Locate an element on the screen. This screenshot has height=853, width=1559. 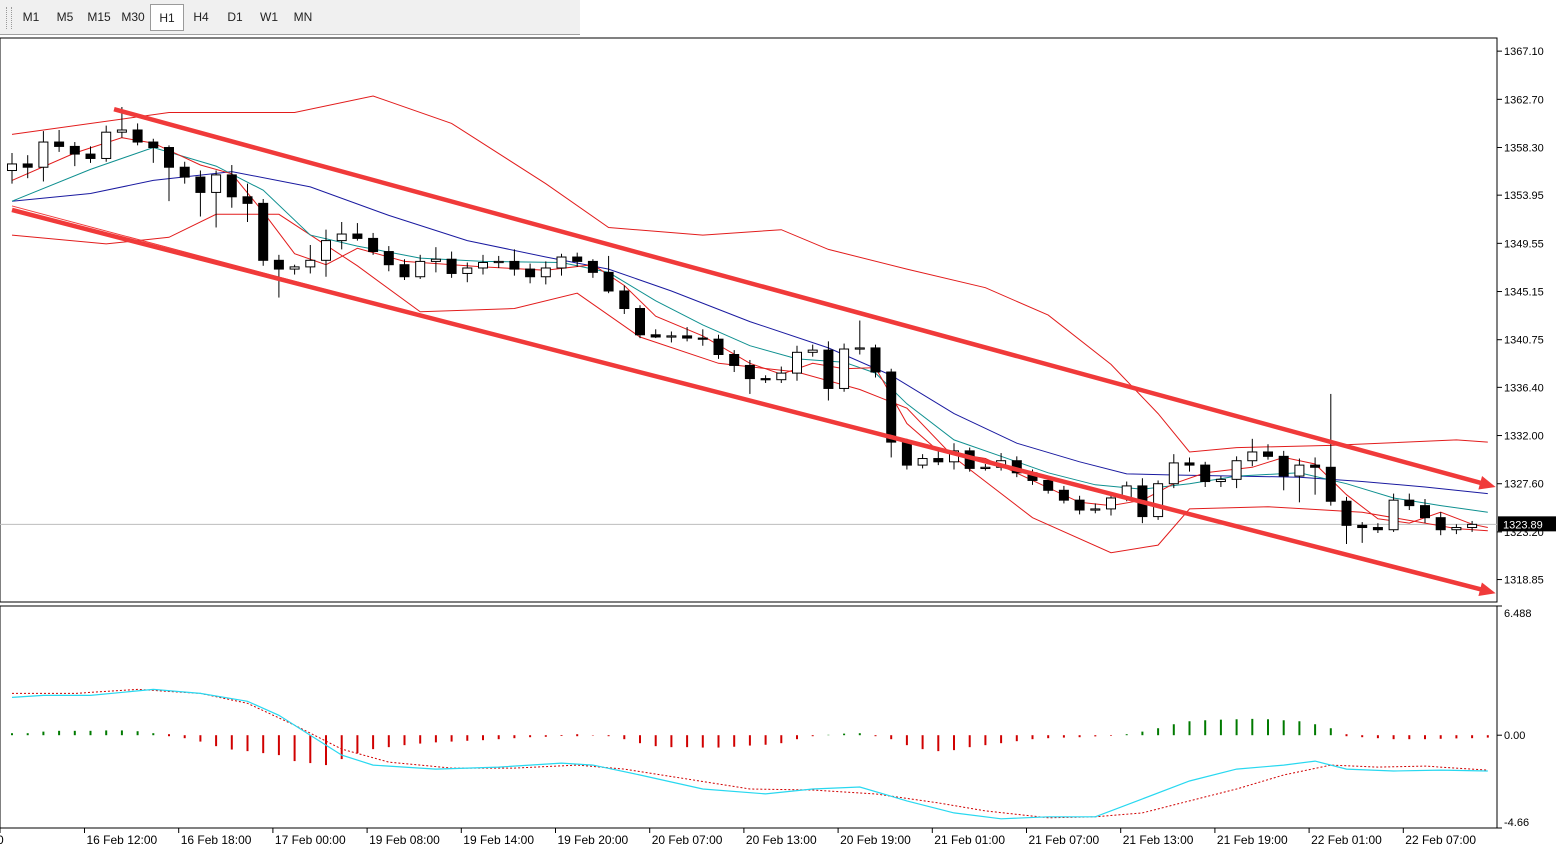
price-tick-label: 1362.70 is located at coordinates (1524, 100).